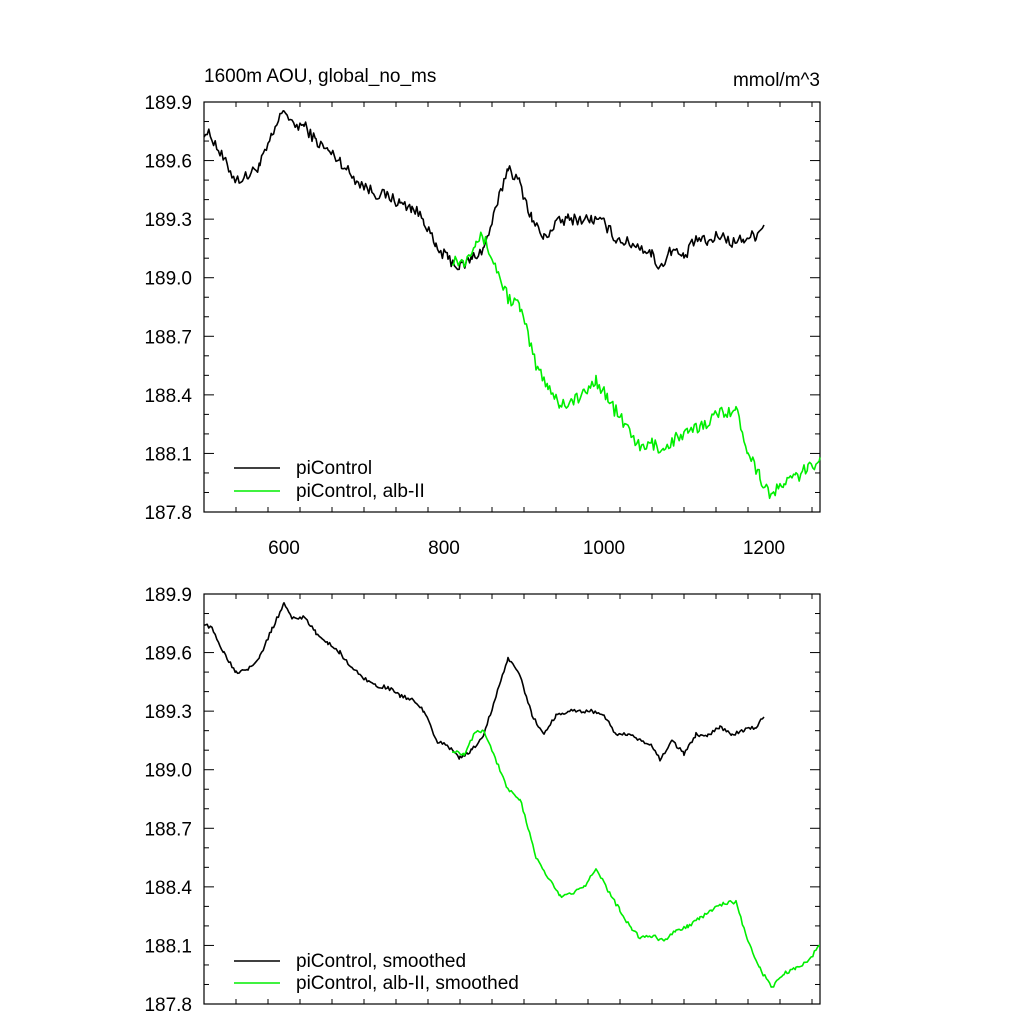  What do you see at coordinates (776, 80) in the screenshot?
I see `units-label: mmol/m^3` at bounding box center [776, 80].